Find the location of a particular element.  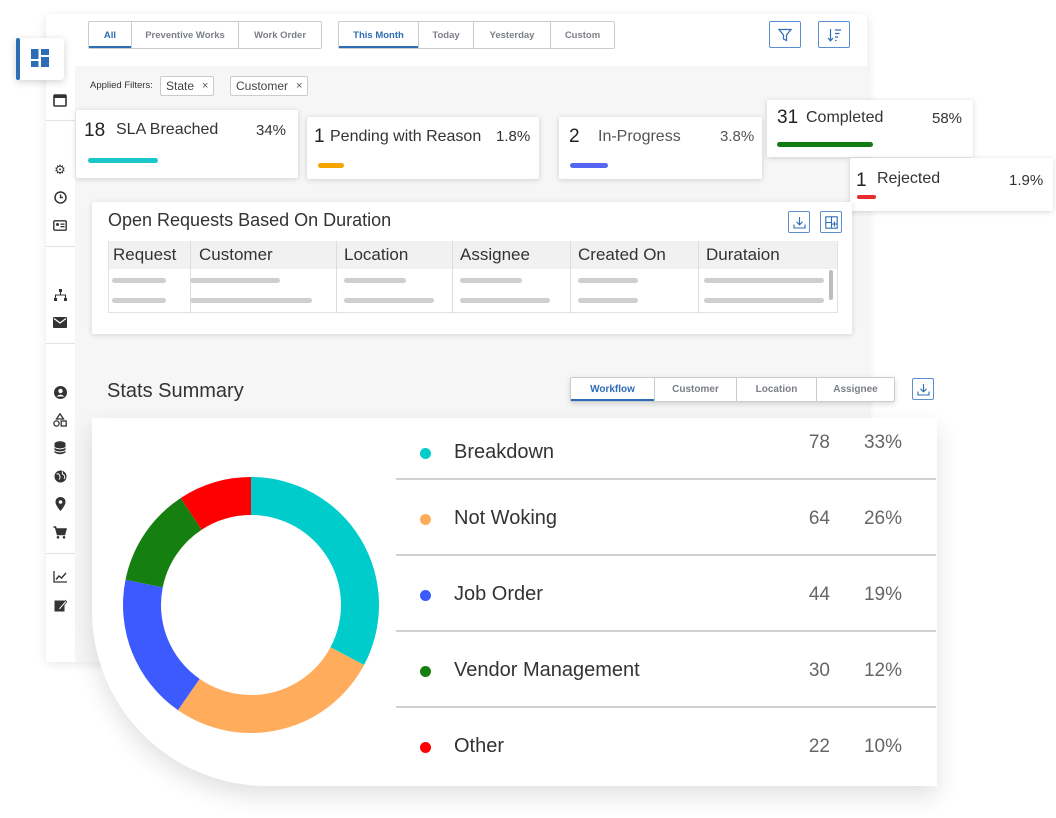

add-column-icon is located at coordinates (831, 222).